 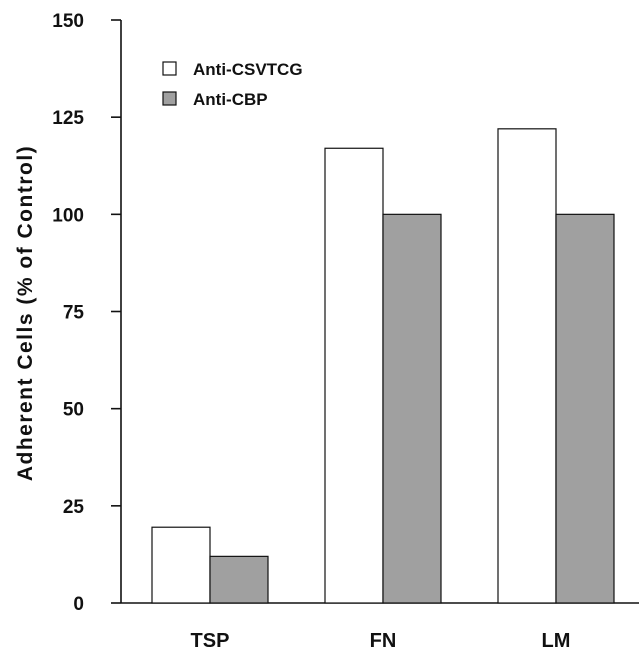 What do you see at coordinates (68, 215) in the screenshot?
I see `y-tick-label: 100` at bounding box center [68, 215].